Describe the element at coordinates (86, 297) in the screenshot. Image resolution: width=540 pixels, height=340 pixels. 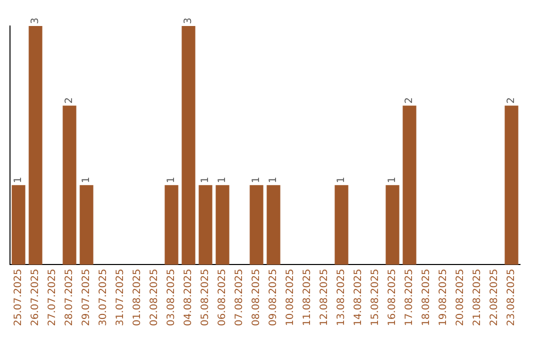
I see `x-tick-label: 29.07.2025` at that location.